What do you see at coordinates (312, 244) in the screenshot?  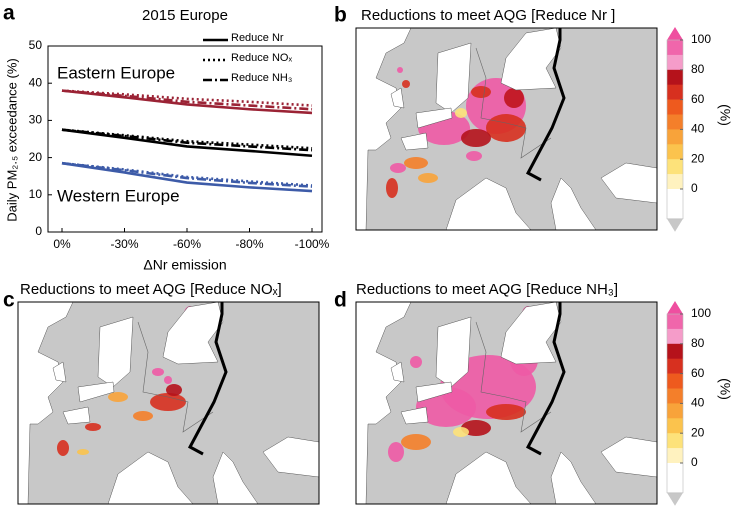 I see `x-tick-label: -100%` at bounding box center [312, 244].